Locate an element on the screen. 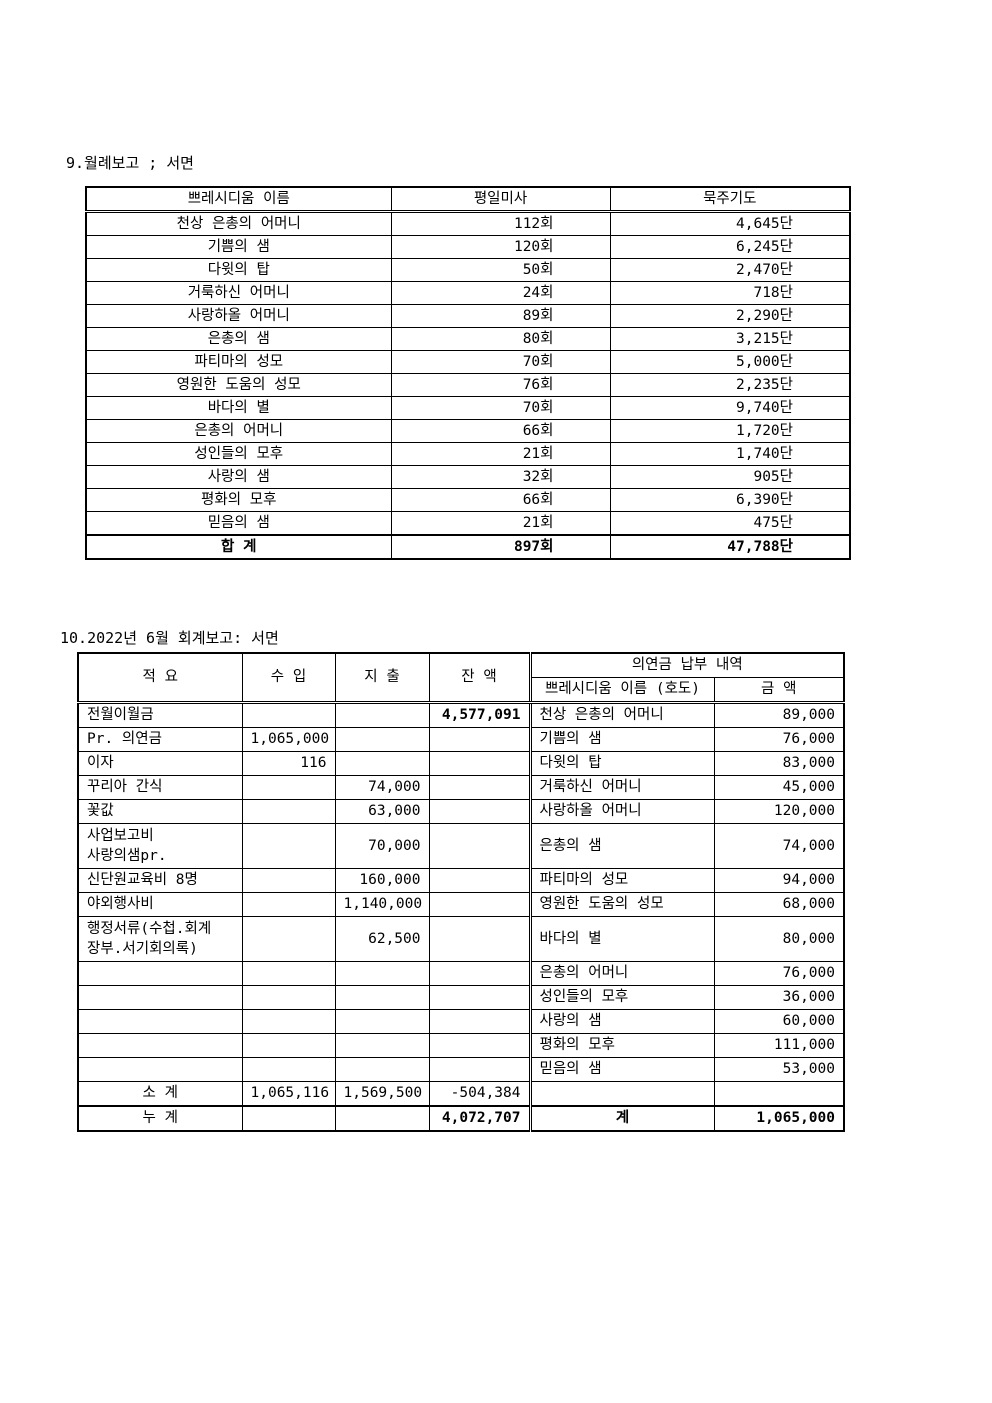 This screenshot has width=992, height=1403. expense: 1,569,500 is located at coordinates (382, 1094).